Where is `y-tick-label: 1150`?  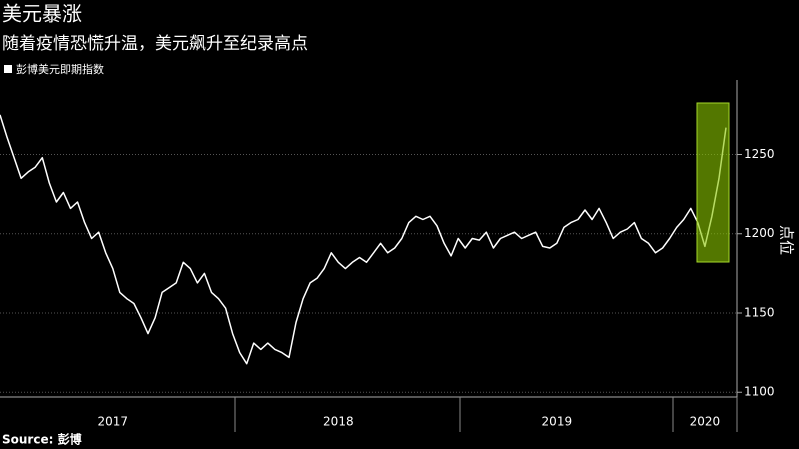 y-tick-label: 1150 is located at coordinates (759, 312).